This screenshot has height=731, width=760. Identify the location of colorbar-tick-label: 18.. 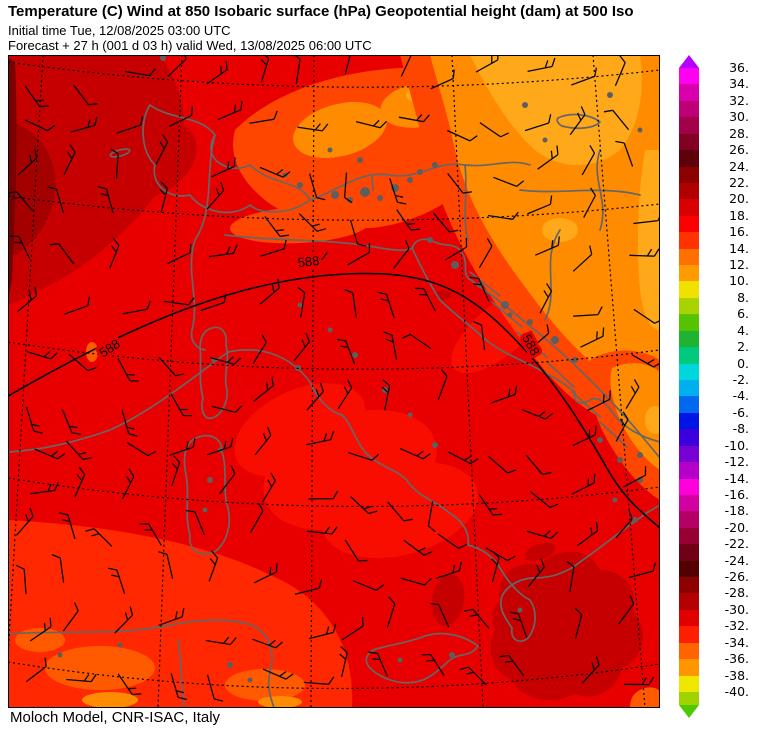
(739, 215).